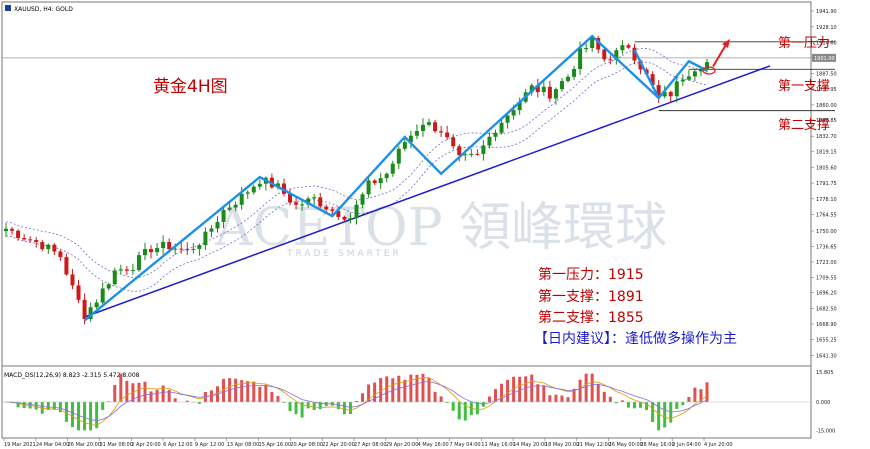 Image resolution: width=870 pixels, height=449 pixels. What do you see at coordinates (826, 232) in the screenshot?
I see `price-tick-label: 1750.00` at bounding box center [826, 232].